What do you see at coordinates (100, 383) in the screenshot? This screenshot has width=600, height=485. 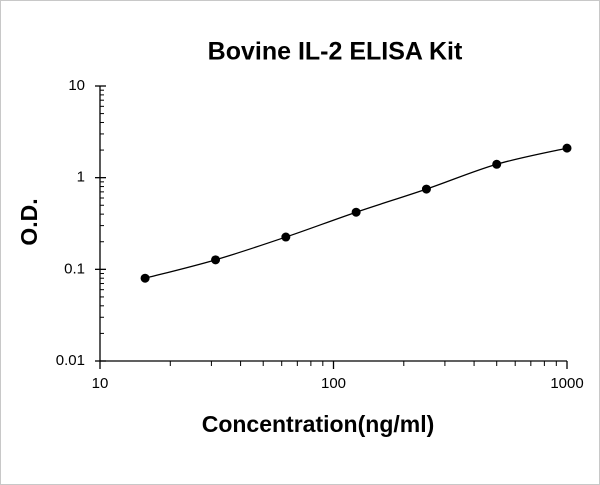 I see `x-tick-label: 10` at bounding box center [100, 383].